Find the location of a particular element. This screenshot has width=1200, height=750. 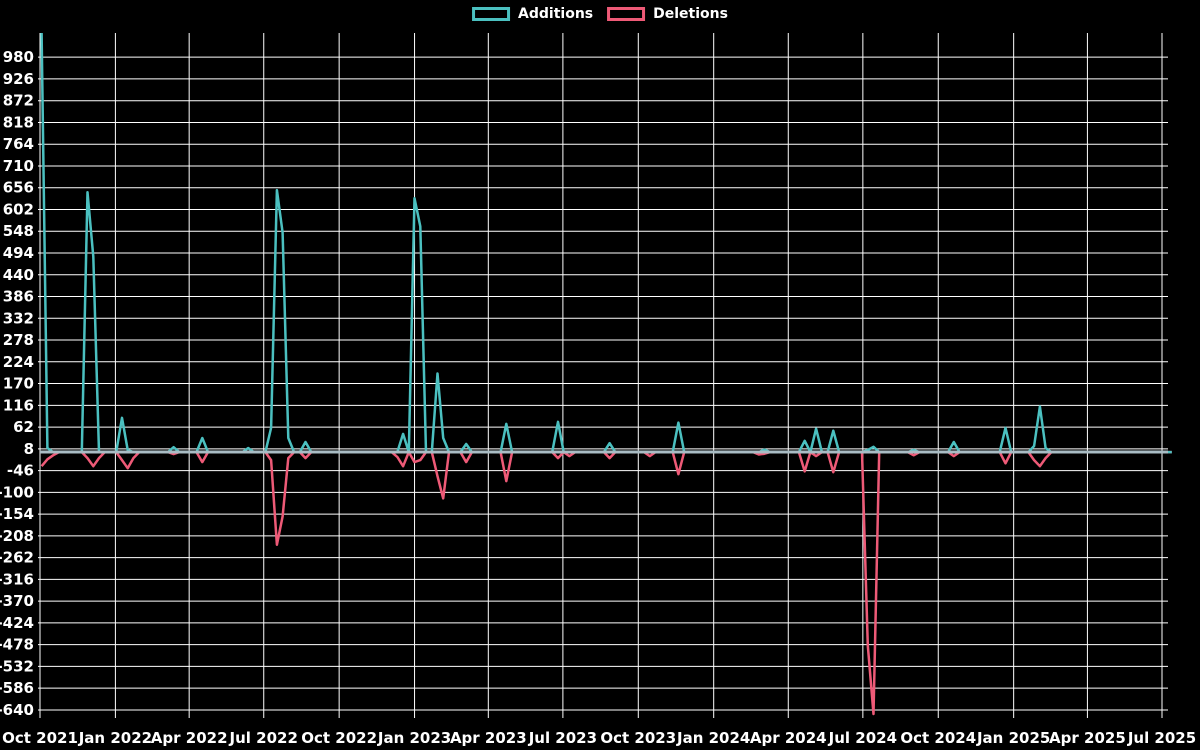

svg-text: -424 is located at coordinates (17, 623).